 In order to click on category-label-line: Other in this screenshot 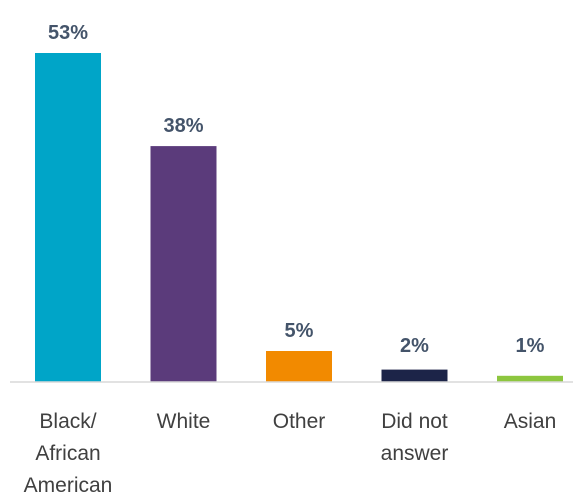, I will do `click(299, 421)`.